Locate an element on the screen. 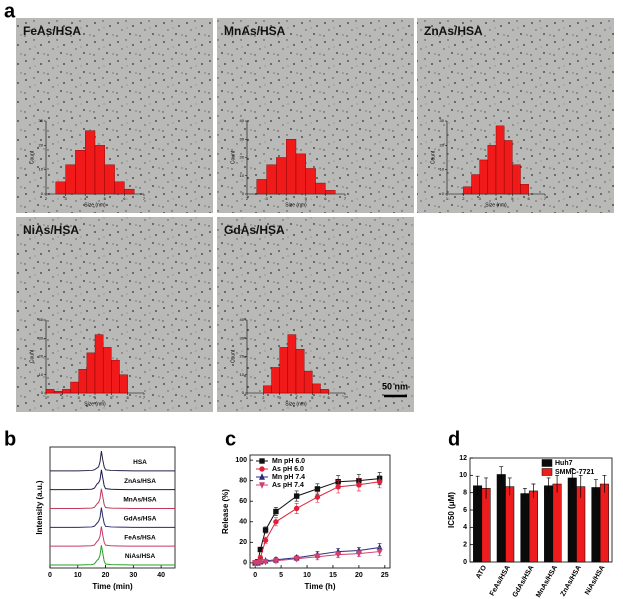 The image size is (623, 599). x-tick-label: NiAs/HSA is located at coordinates (595, 580).